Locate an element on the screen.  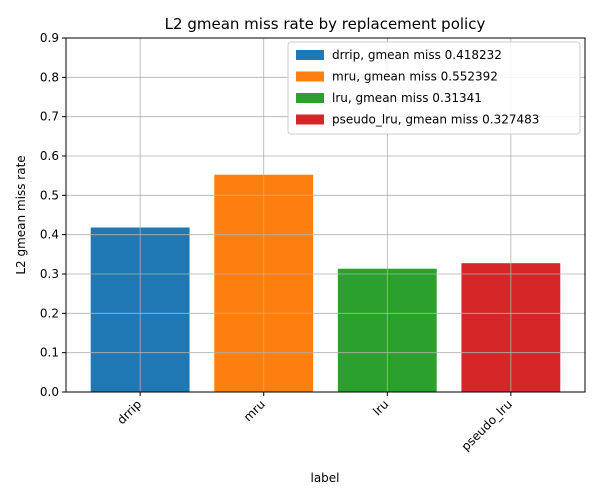
x-tick-label: mru is located at coordinates (254, 410).